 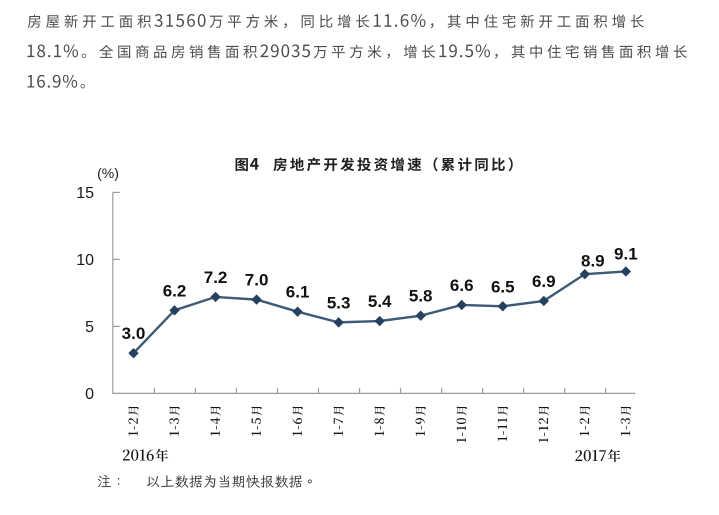 What do you see at coordinates (421, 296) in the screenshot?
I see `svg-text: 5.8` at bounding box center [421, 296].